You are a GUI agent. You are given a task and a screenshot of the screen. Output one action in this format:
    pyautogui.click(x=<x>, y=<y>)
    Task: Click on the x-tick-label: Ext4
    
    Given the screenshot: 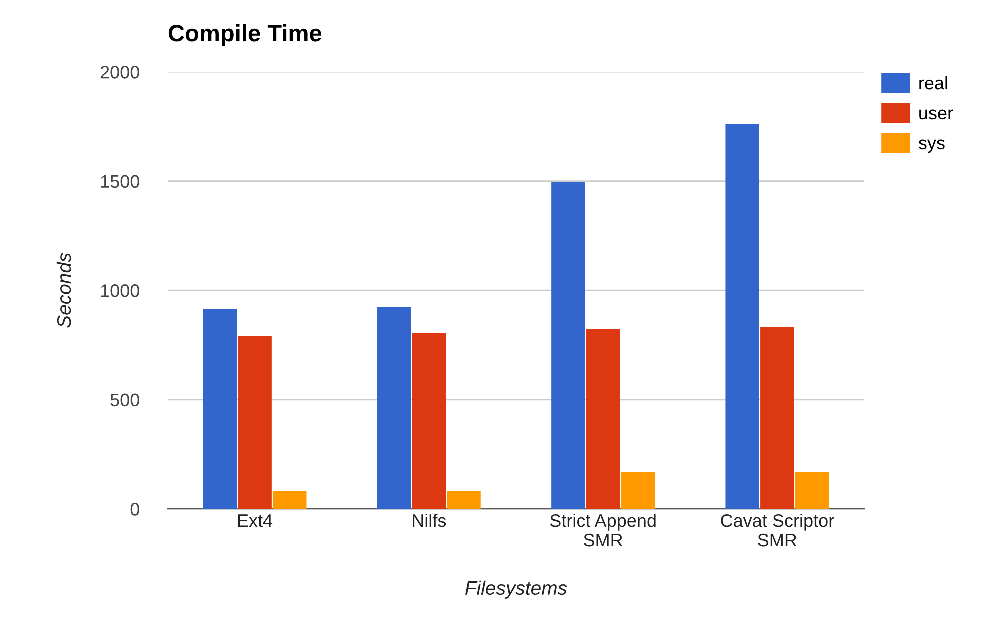 What is the action you would take?
    pyautogui.click(x=255, y=521)
    